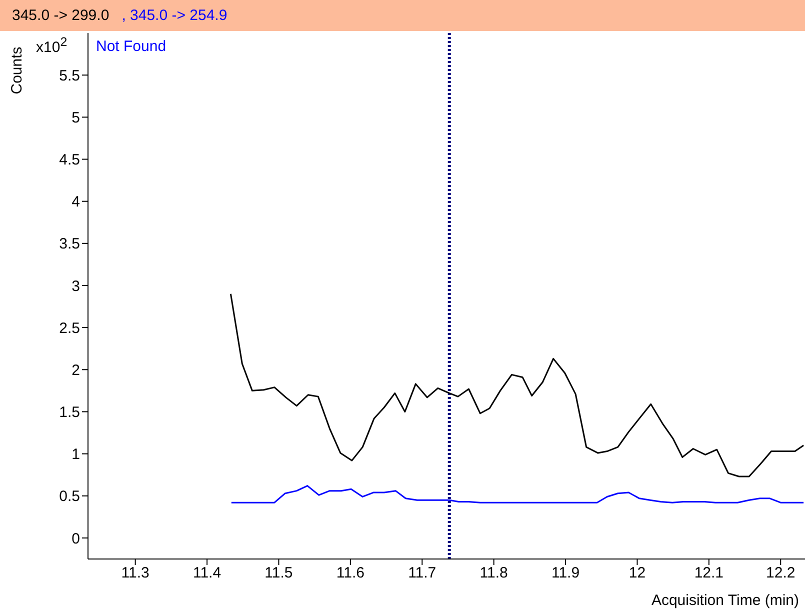 The width and height of the screenshot is (805, 611). I want to click on x-tick-label: 11.8, so click(494, 573).